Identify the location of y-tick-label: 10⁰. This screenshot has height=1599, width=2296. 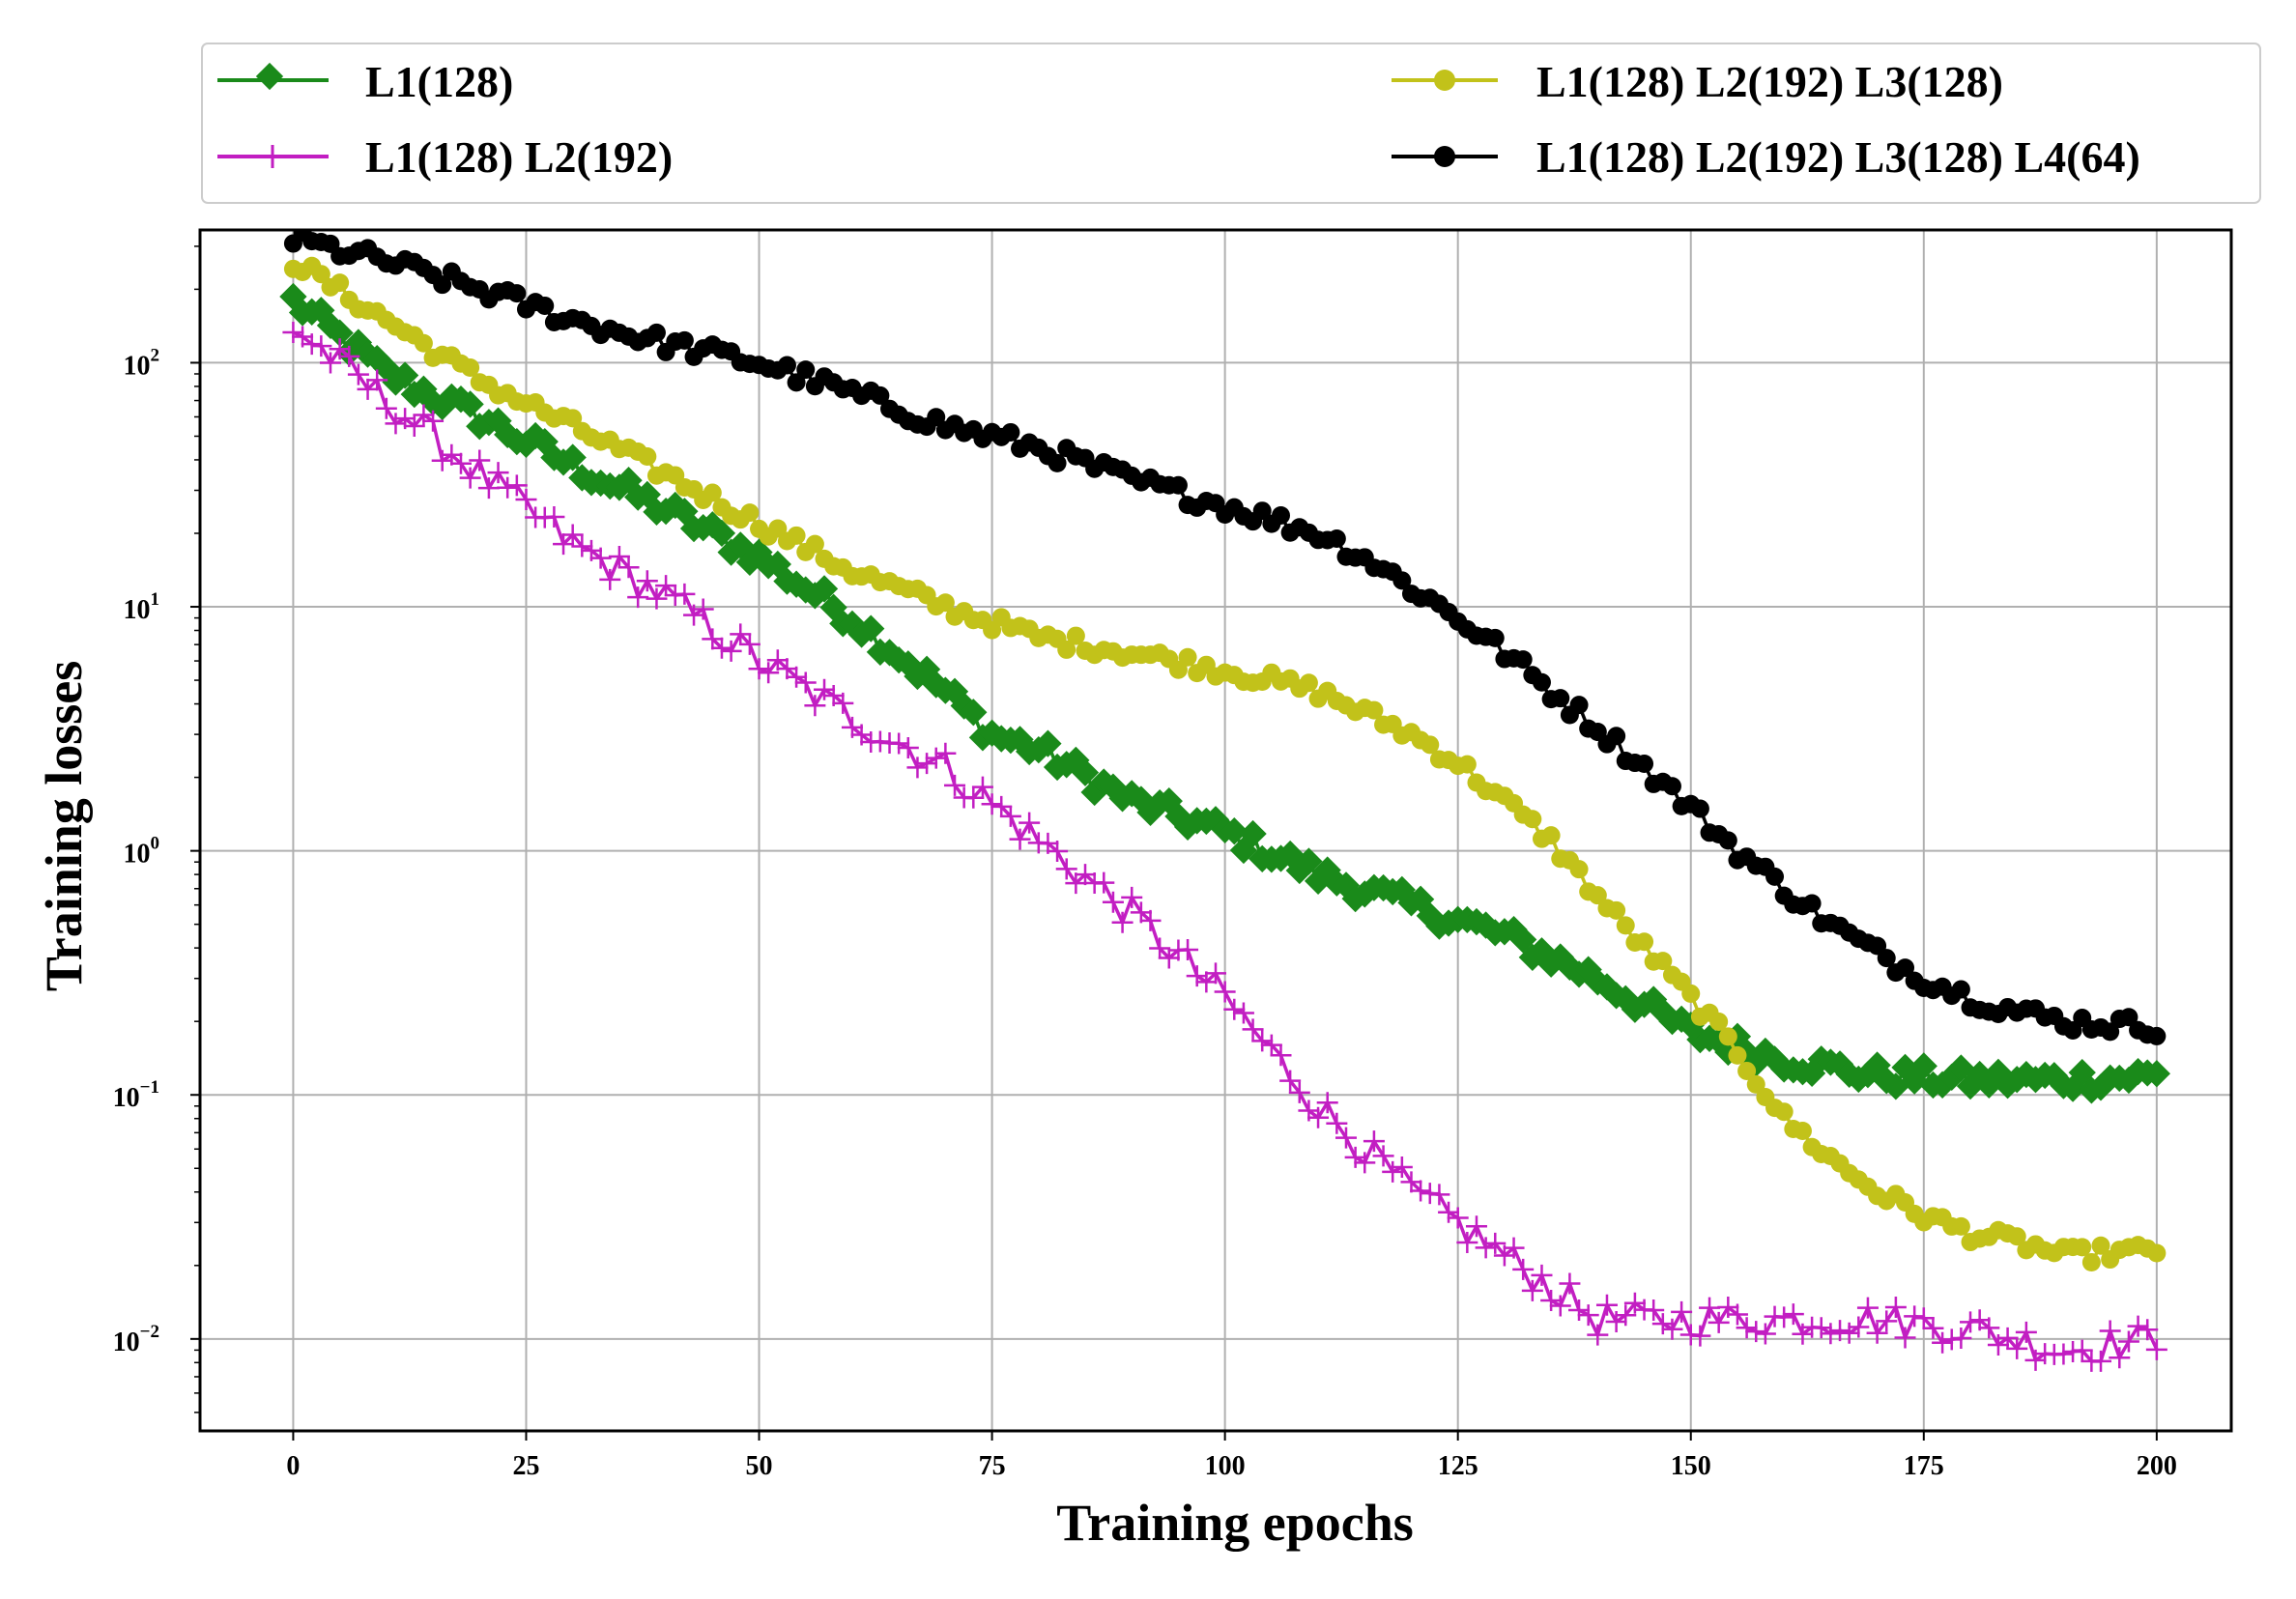
(142, 852).